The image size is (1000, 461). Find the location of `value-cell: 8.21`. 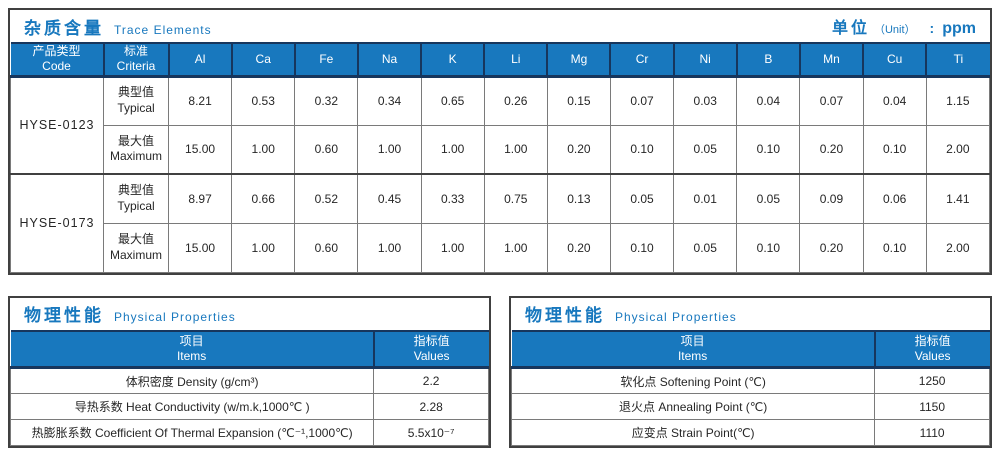

value-cell: 8.21 is located at coordinates (200, 100).